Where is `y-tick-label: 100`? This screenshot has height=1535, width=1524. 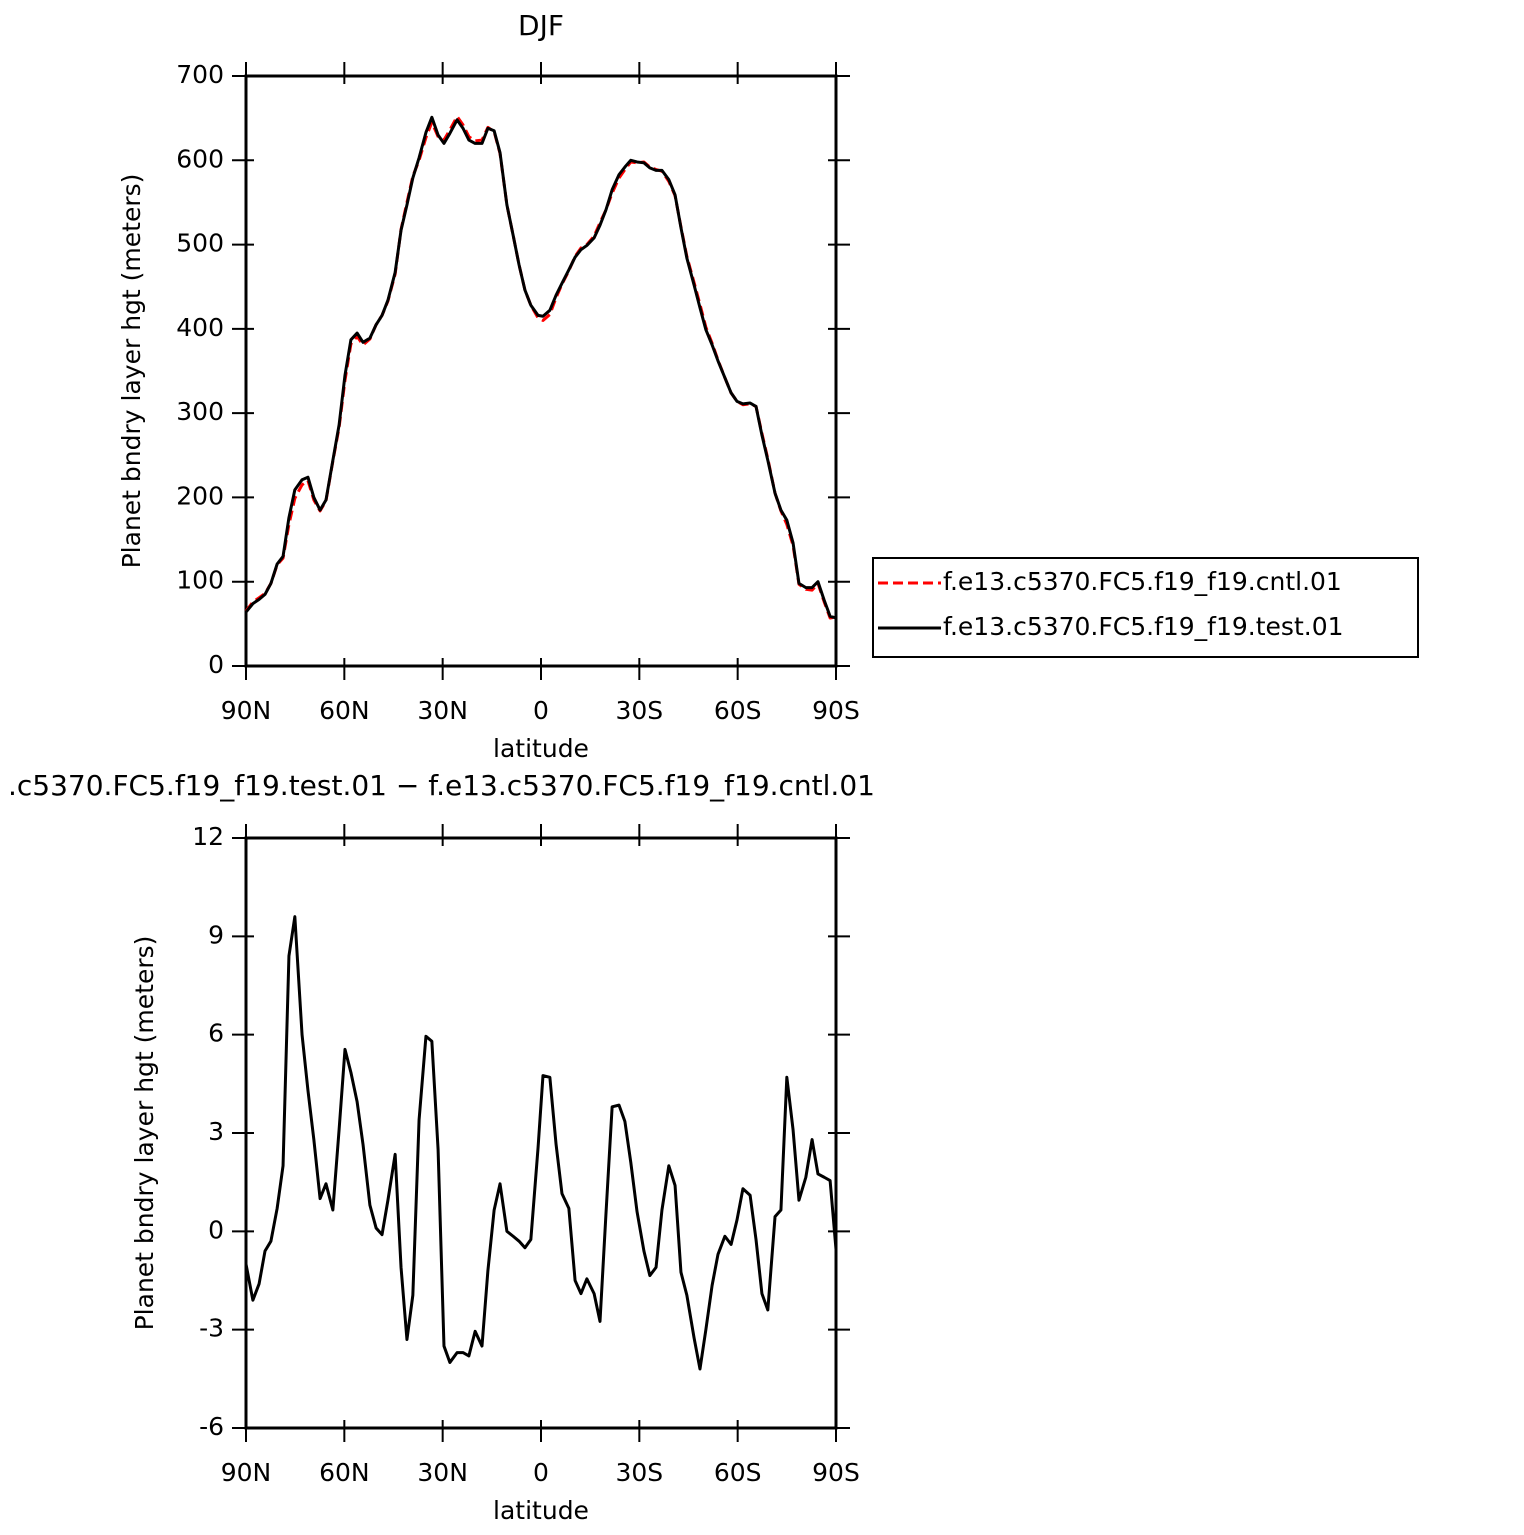
y-tick-label: 100 is located at coordinates (200, 580).